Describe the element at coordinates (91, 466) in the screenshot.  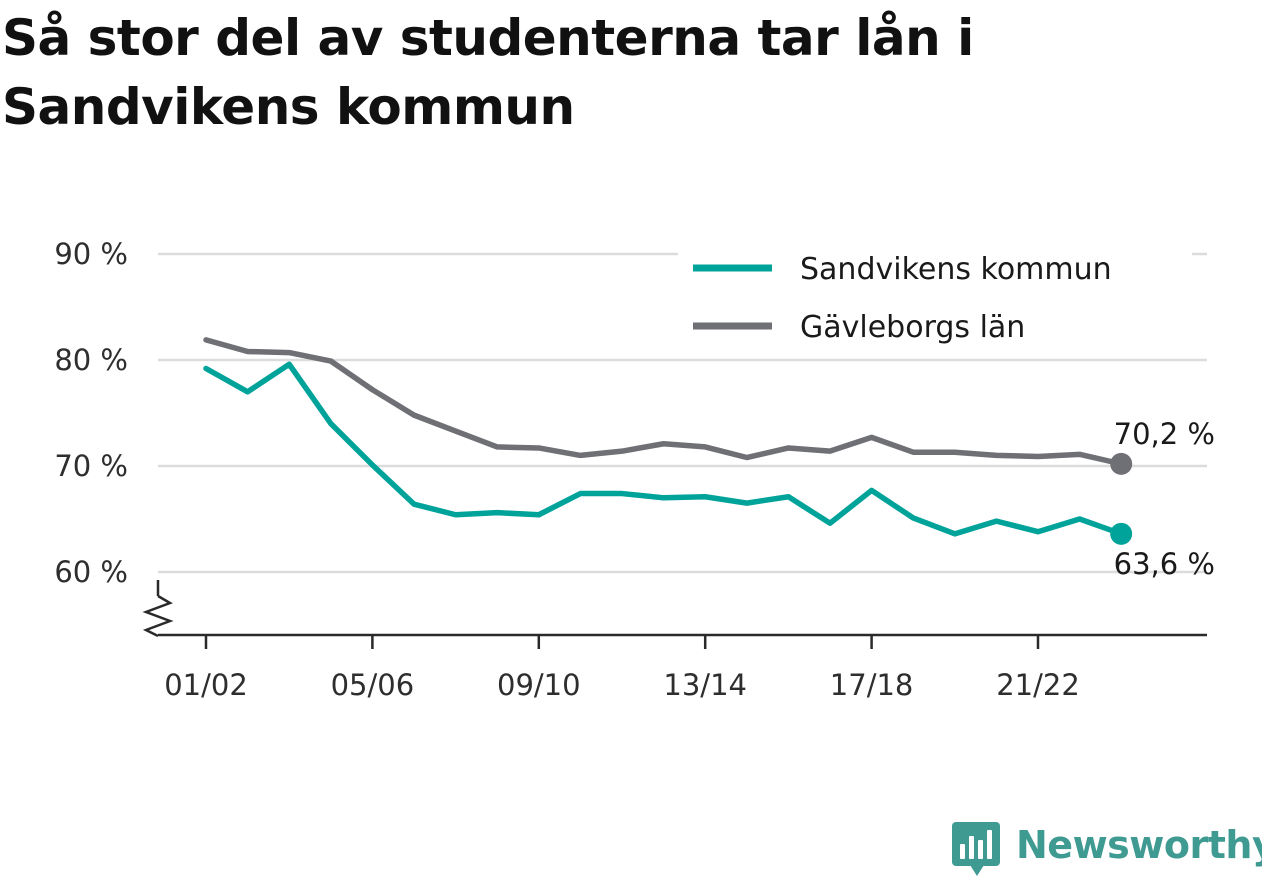
I see `y-tick-label: 70 %` at that location.